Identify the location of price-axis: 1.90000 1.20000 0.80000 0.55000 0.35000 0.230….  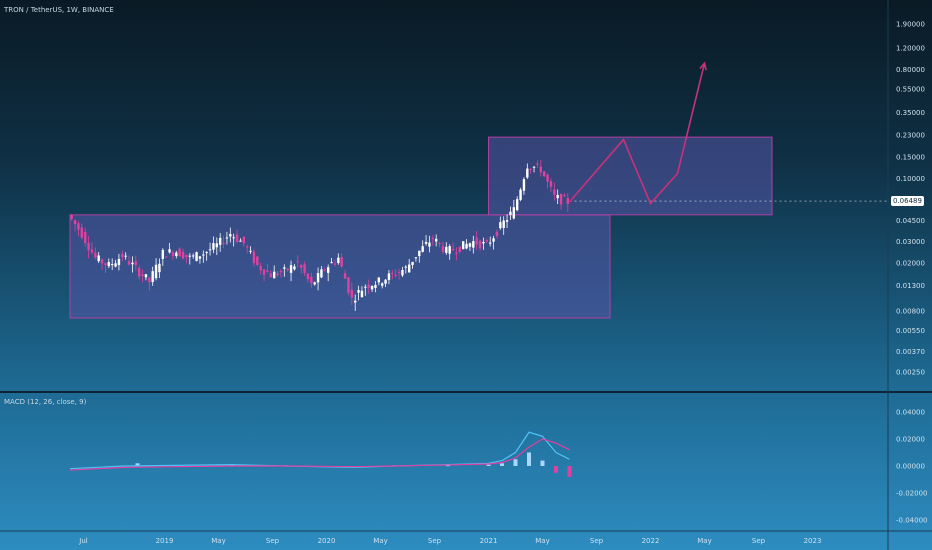
(910, 199).